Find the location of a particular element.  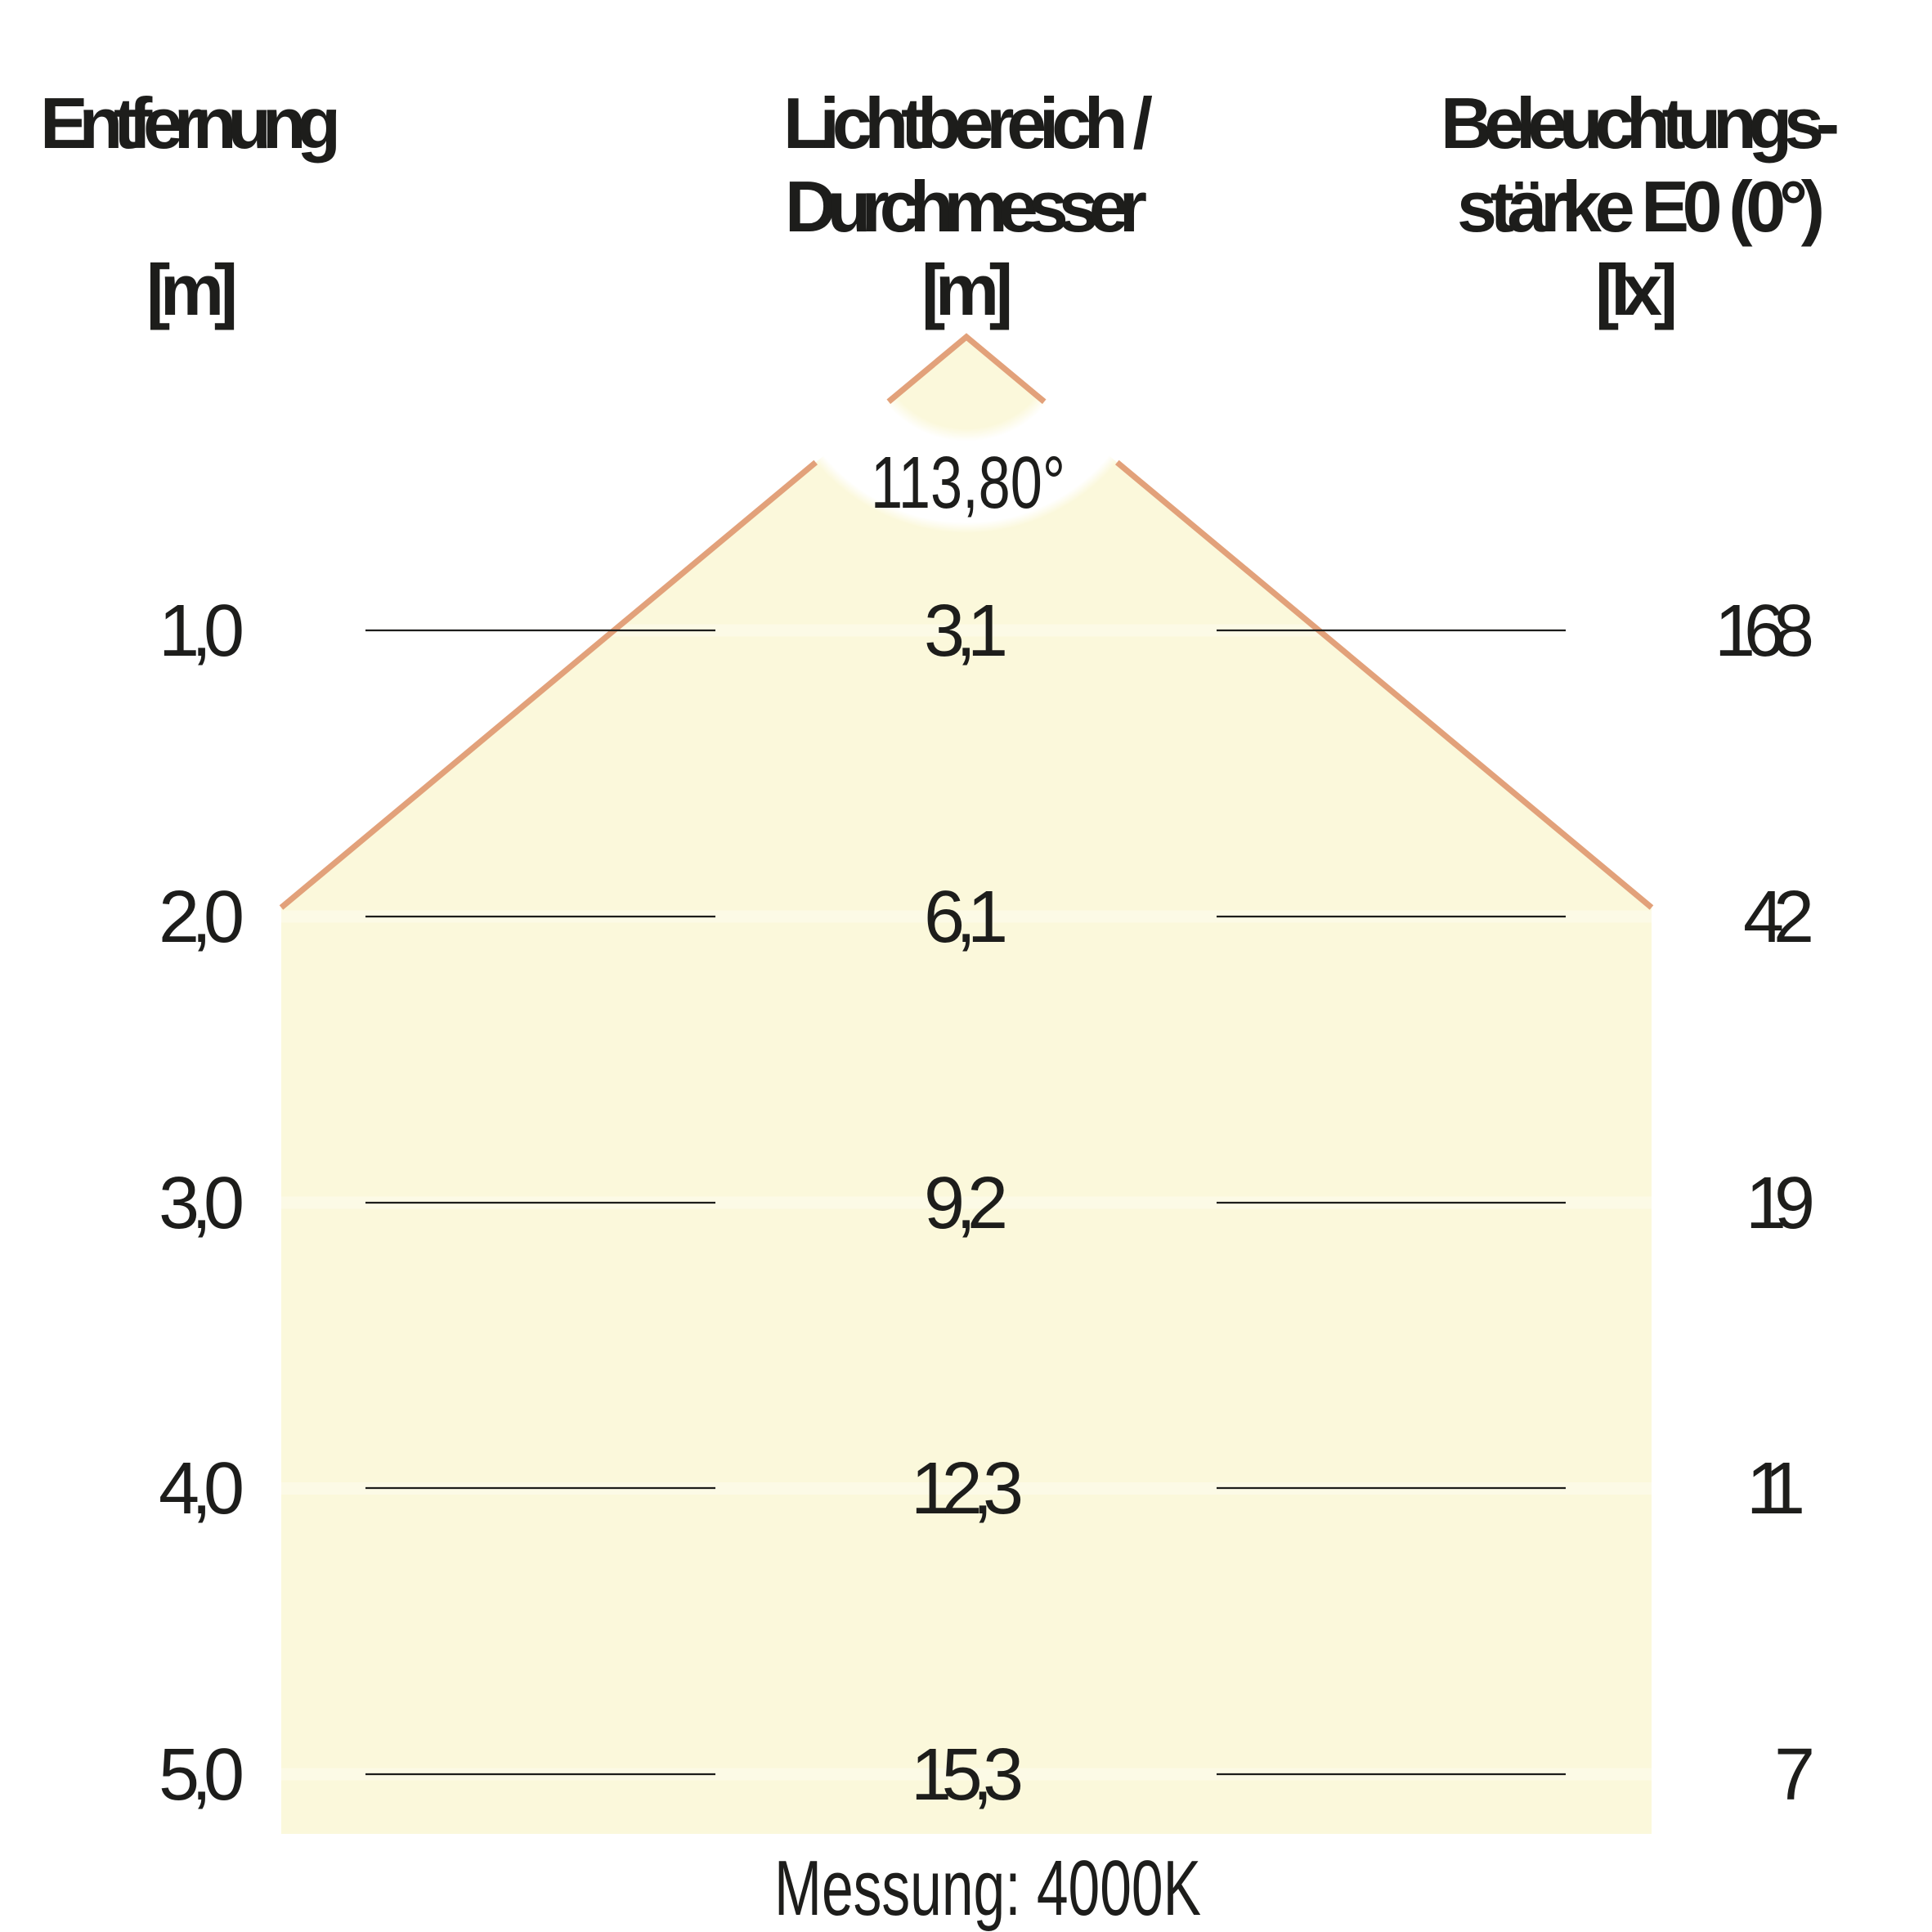

svg-text: stärke E0 (0°) is located at coordinates (1641, 206).